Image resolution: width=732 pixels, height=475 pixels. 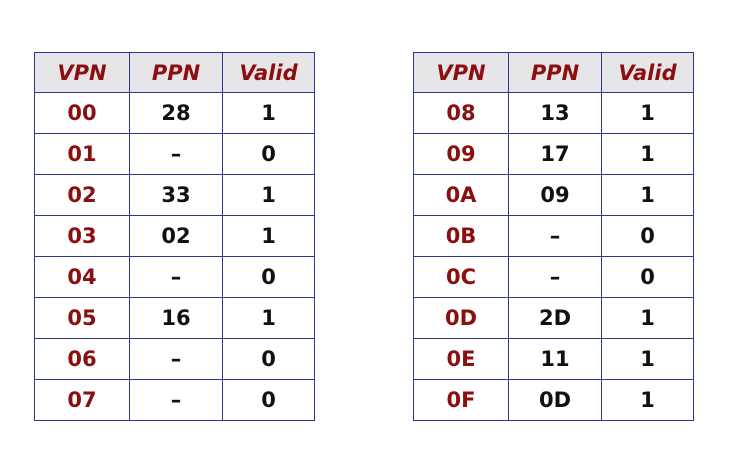 I want to click on table-row: 07–0, so click(x=174, y=400).